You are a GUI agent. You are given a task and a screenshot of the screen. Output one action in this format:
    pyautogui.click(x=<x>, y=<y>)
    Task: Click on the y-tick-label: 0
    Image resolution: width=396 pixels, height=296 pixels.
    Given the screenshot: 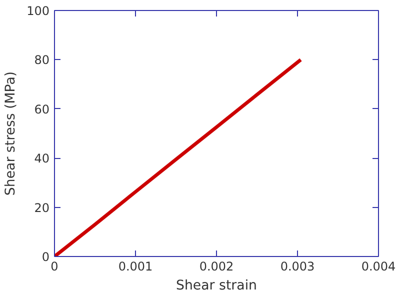 What is the action you would take?
    pyautogui.click(x=46, y=257)
    